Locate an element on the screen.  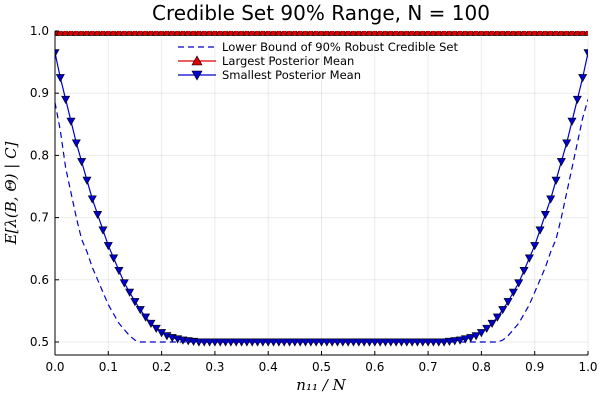
x-tick-label: 0.2 is located at coordinates (161, 367).